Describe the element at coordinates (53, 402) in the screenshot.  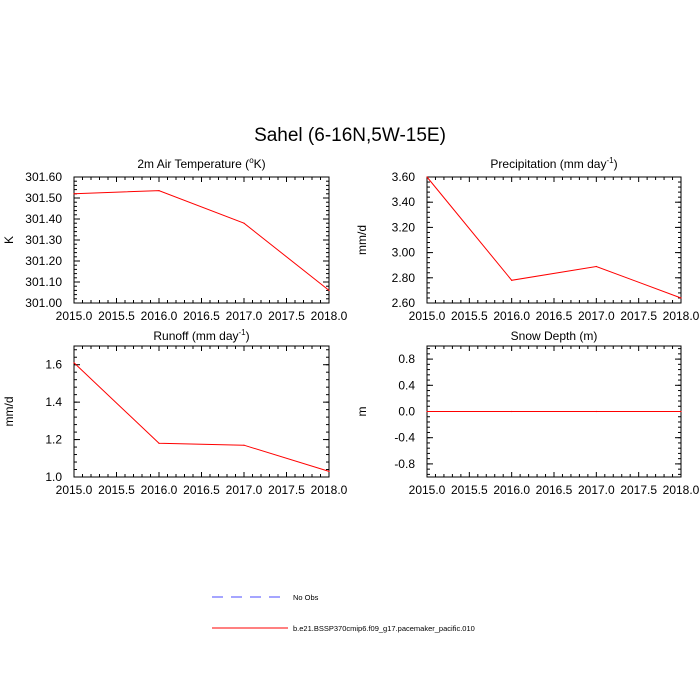
I see `y-tick-label: 1.4` at that location.